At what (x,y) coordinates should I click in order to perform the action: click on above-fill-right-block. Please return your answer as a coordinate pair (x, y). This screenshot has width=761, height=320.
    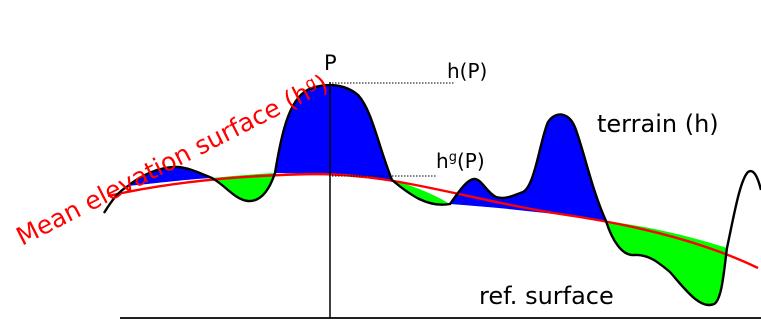
    Looking at the image, I should click on (528, 167).